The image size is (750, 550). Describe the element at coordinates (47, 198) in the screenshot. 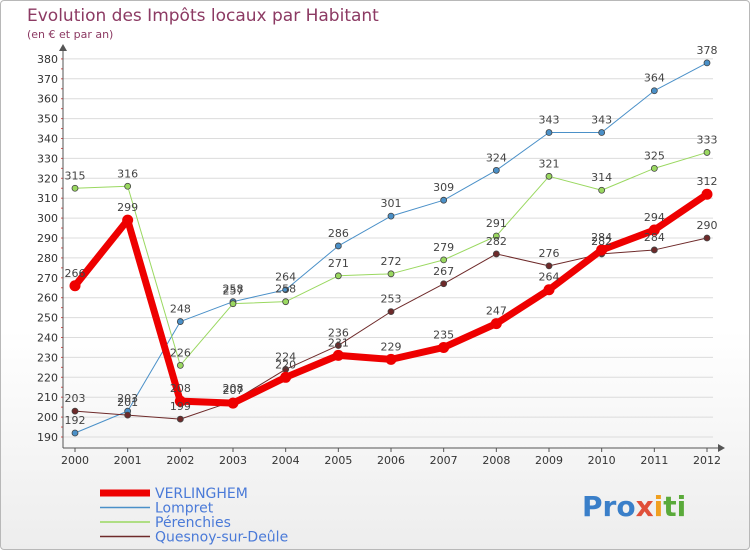

I see `y-tick-label: 310` at that location.